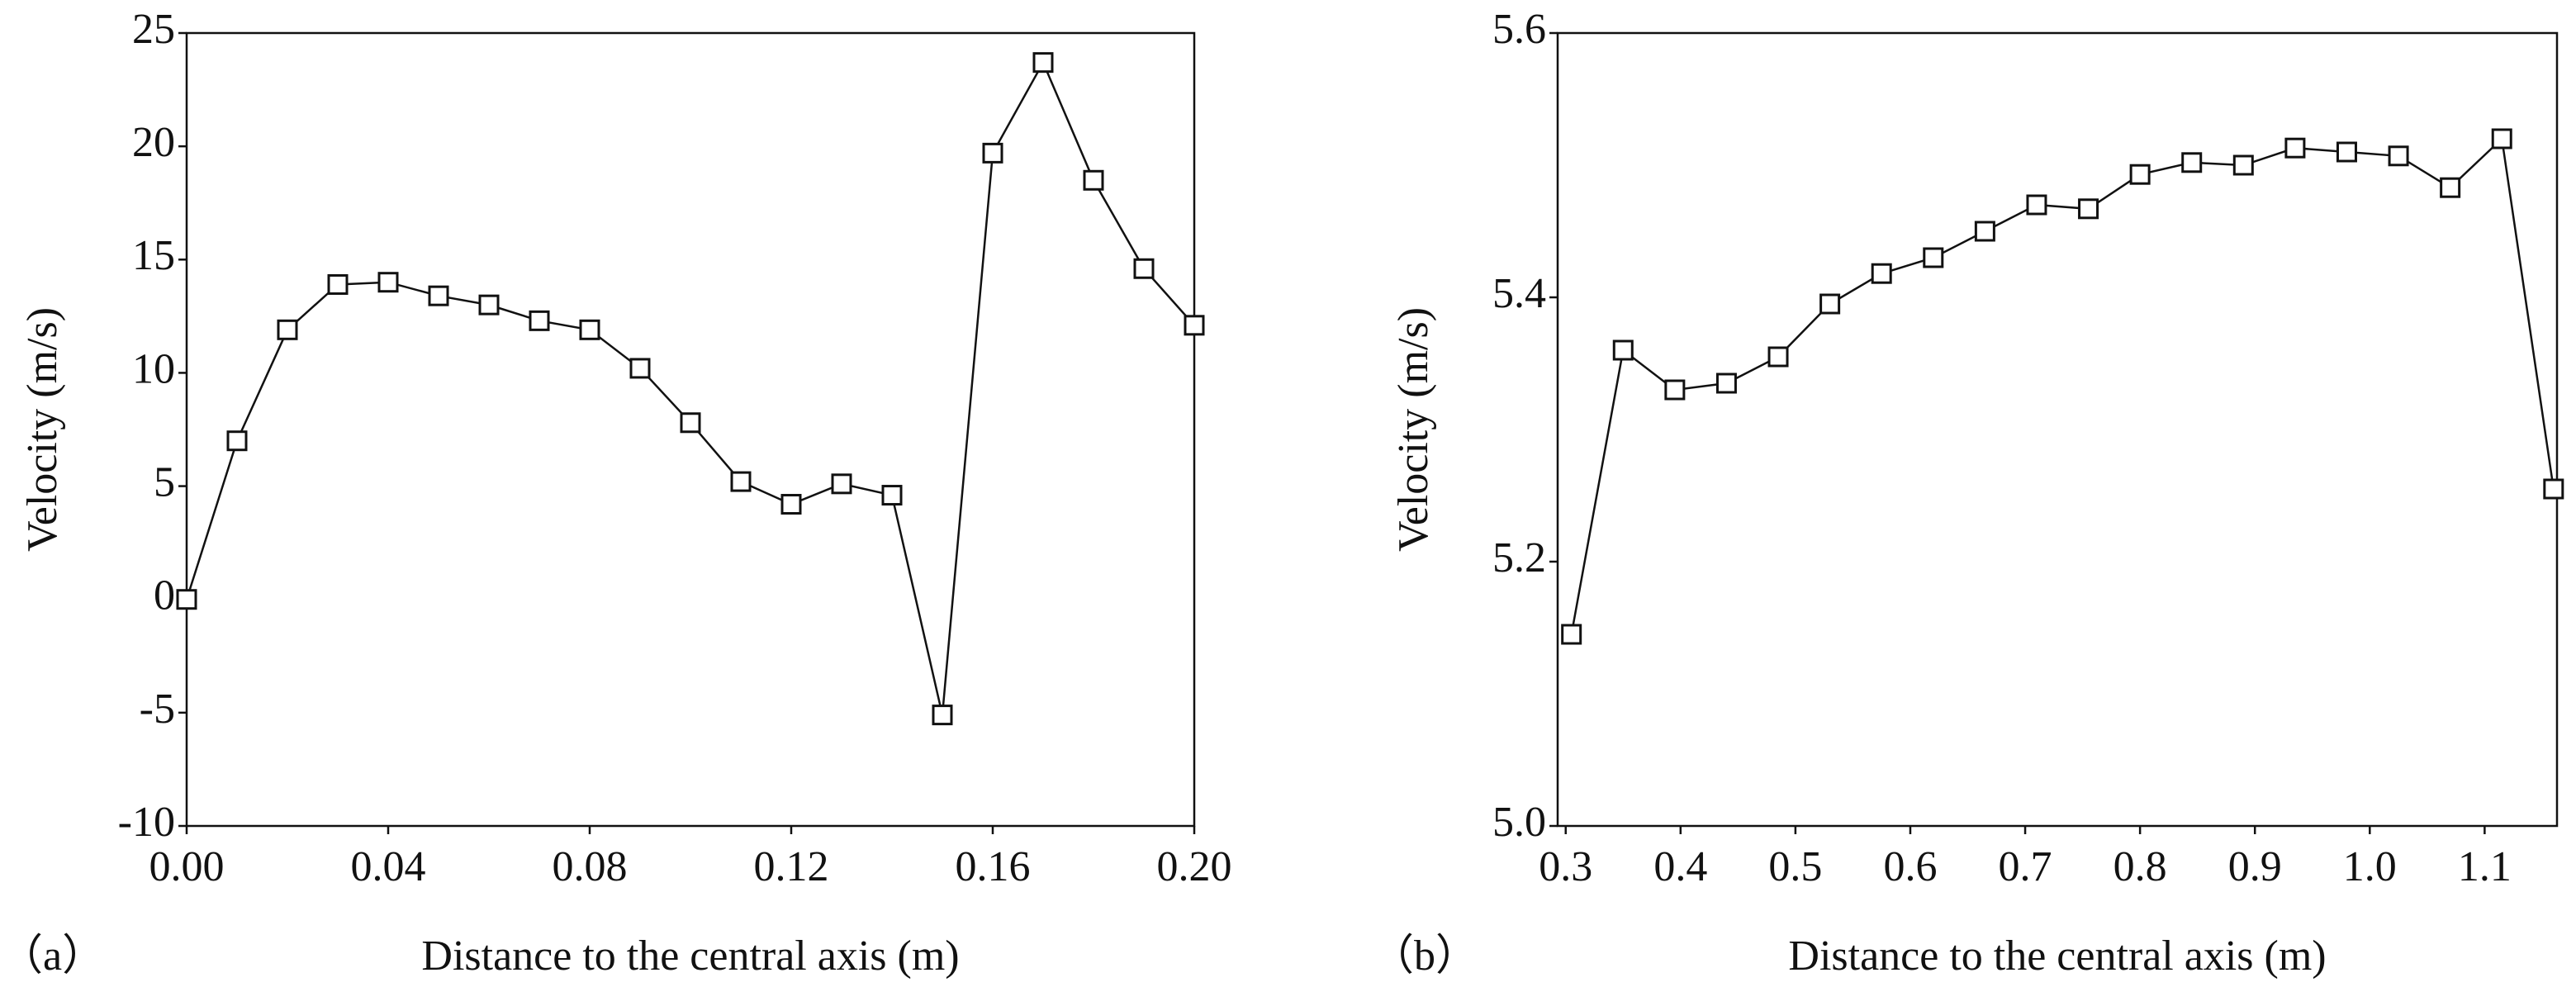 The width and height of the screenshot is (2576, 1006). Describe the element at coordinates (1565, 866) in the screenshot. I see `x-tick-label: 0.3` at that location.